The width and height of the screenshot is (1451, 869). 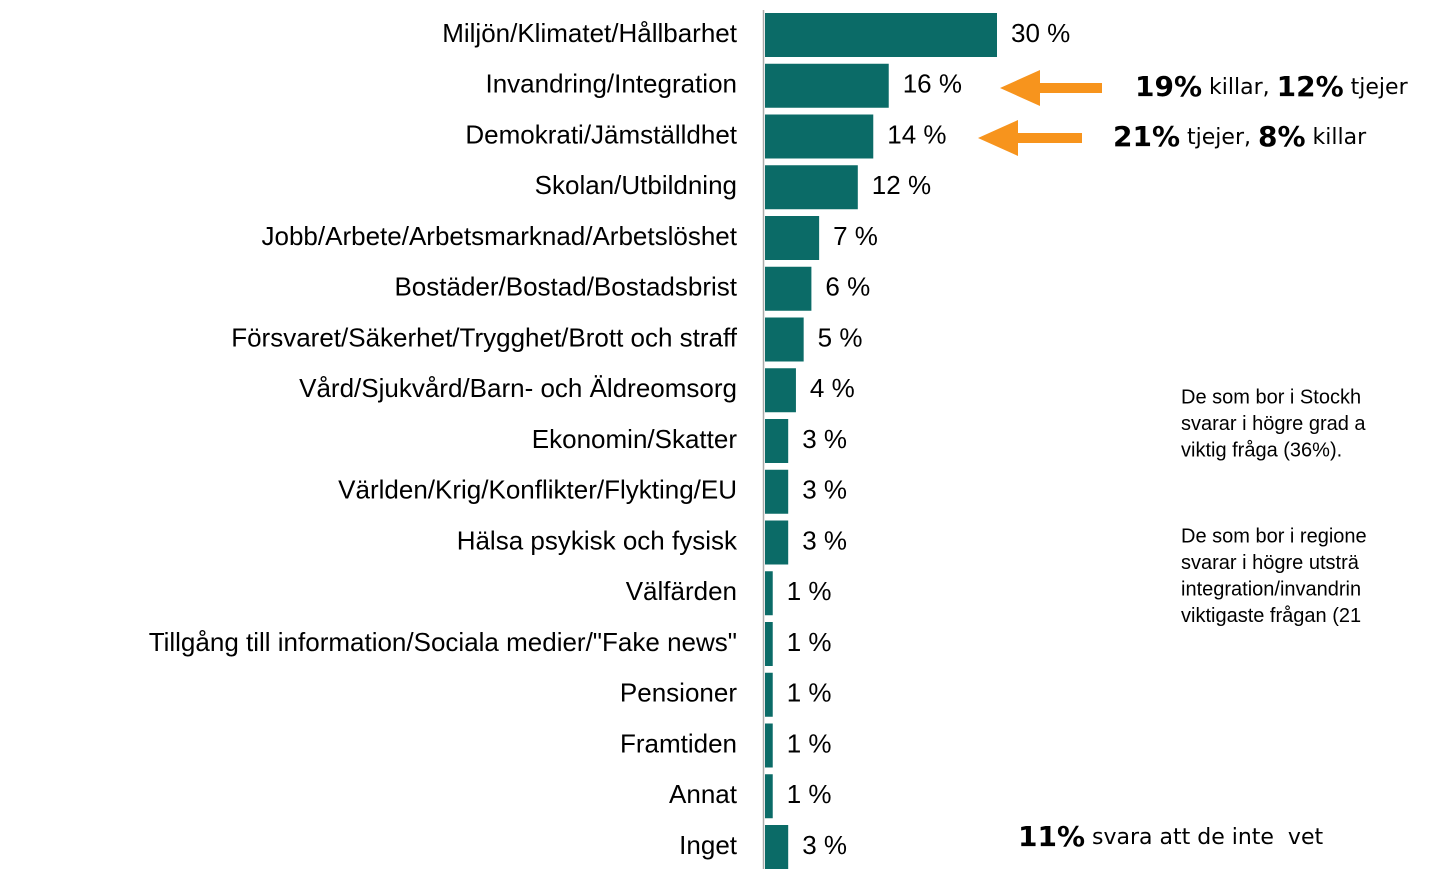 I want to click on category-label: Annat, so click(x=703, y=794).